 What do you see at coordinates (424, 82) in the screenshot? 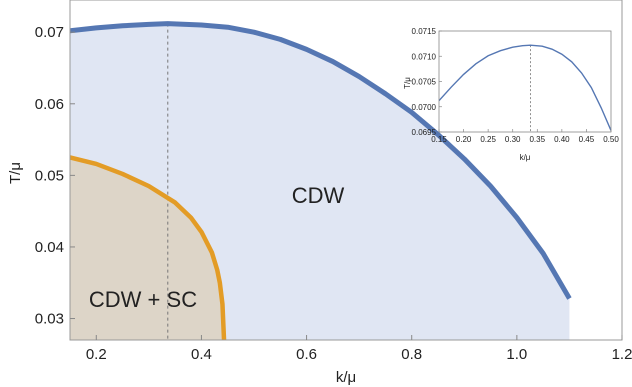
I see `y-tick-label: 0.0705` at bounding box center [424, 82].